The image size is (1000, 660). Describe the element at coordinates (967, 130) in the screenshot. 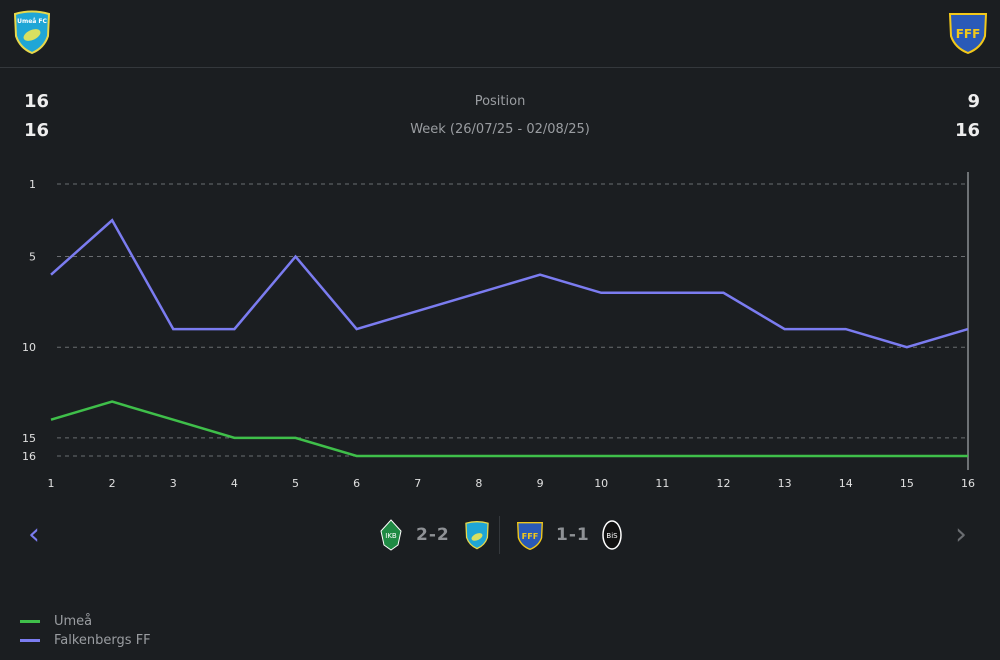

I see `away-week-value: 16` at that location.